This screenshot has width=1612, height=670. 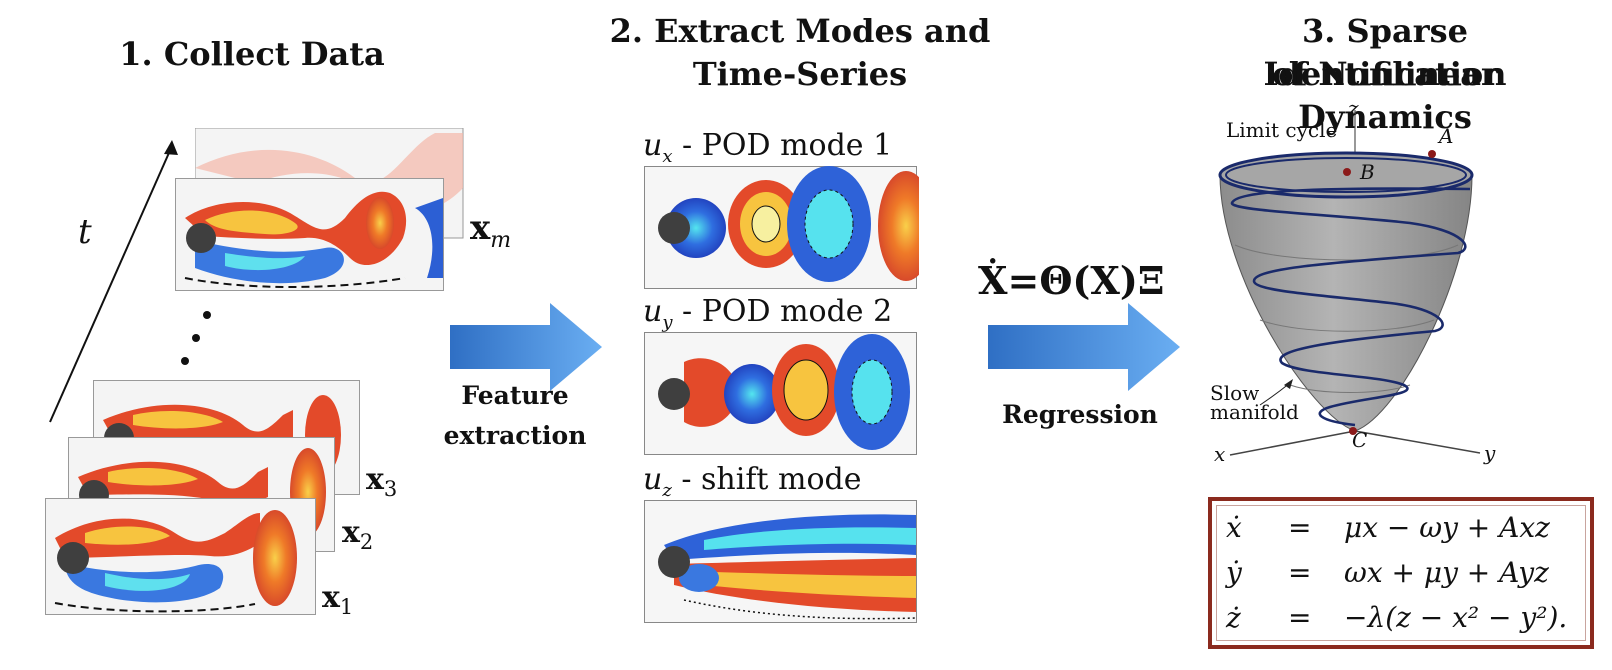 I want to click on step2-title-line2: Time-Series, so click(x=800, y=74).